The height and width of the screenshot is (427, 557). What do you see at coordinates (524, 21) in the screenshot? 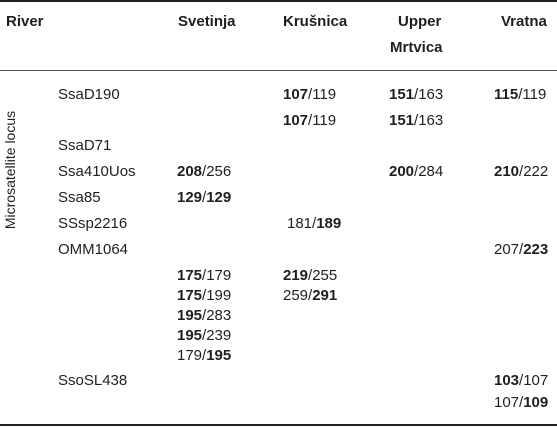
I see `header-vratna: Vratna` at bounding box center [524, 21].